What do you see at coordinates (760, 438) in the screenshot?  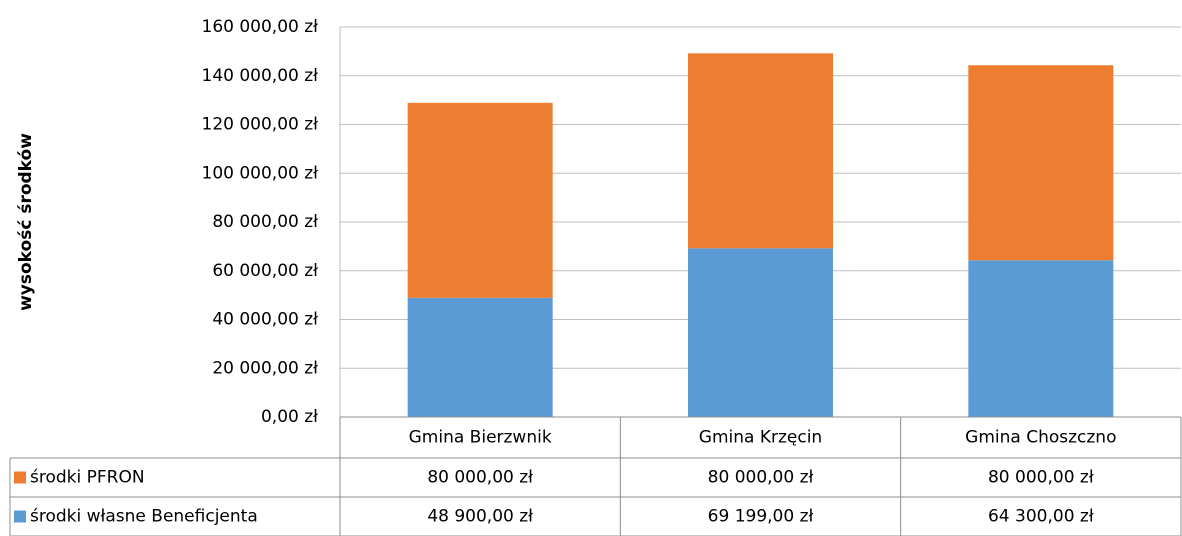 I see `x-tick-label: Gmina Krzęcin` at bounding box center [760, 438].